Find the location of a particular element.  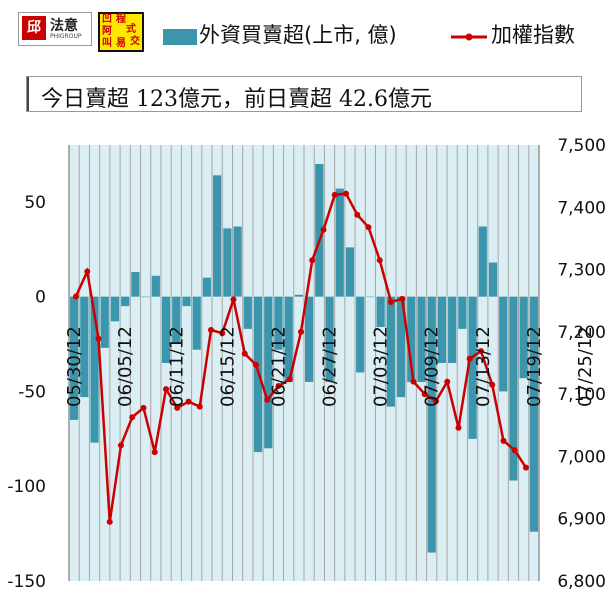

logo-char: 阿 is located at coordinates (107, 31).